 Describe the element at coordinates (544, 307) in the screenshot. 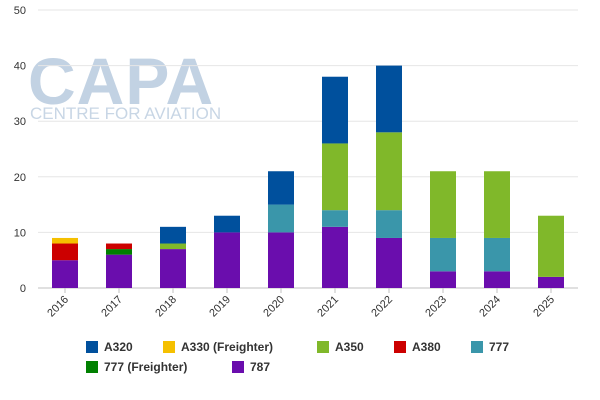

I see `x-tick-label: 2025` at that location.